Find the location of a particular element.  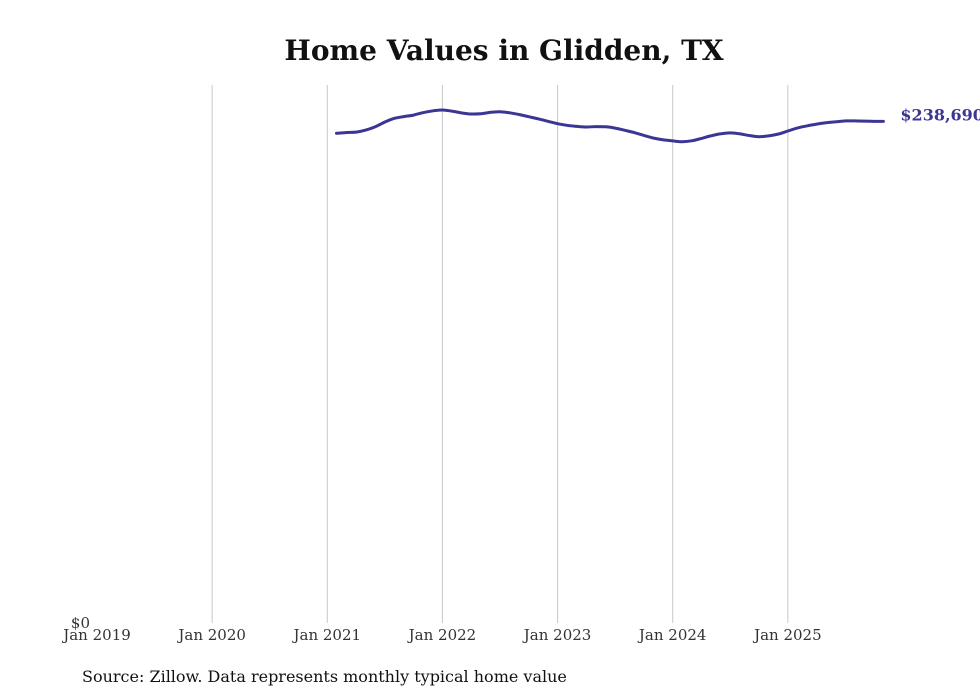

y-axis-ticks: $0 is located at coordinates (80, 623).